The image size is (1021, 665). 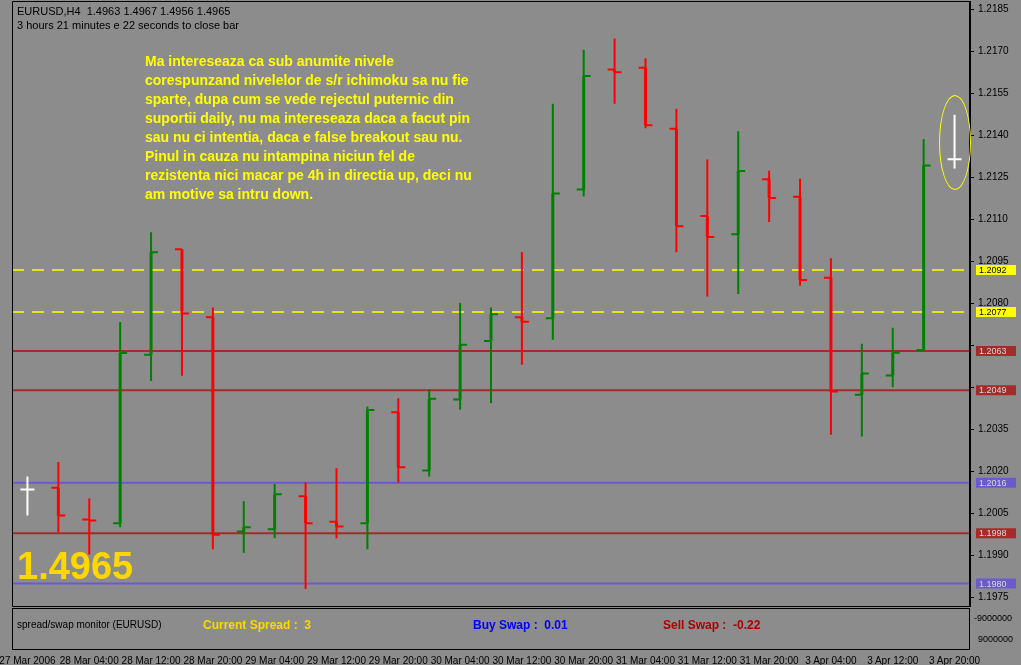 I want to click on y-tick-label: 1.2095, so click(x=994, y=261).